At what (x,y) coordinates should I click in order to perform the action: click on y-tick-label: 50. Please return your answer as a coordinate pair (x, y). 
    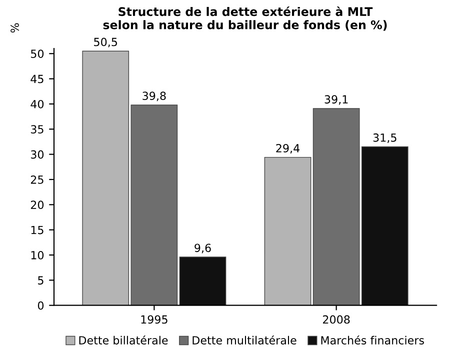
    Looking at the image, I should click on (37, 54).